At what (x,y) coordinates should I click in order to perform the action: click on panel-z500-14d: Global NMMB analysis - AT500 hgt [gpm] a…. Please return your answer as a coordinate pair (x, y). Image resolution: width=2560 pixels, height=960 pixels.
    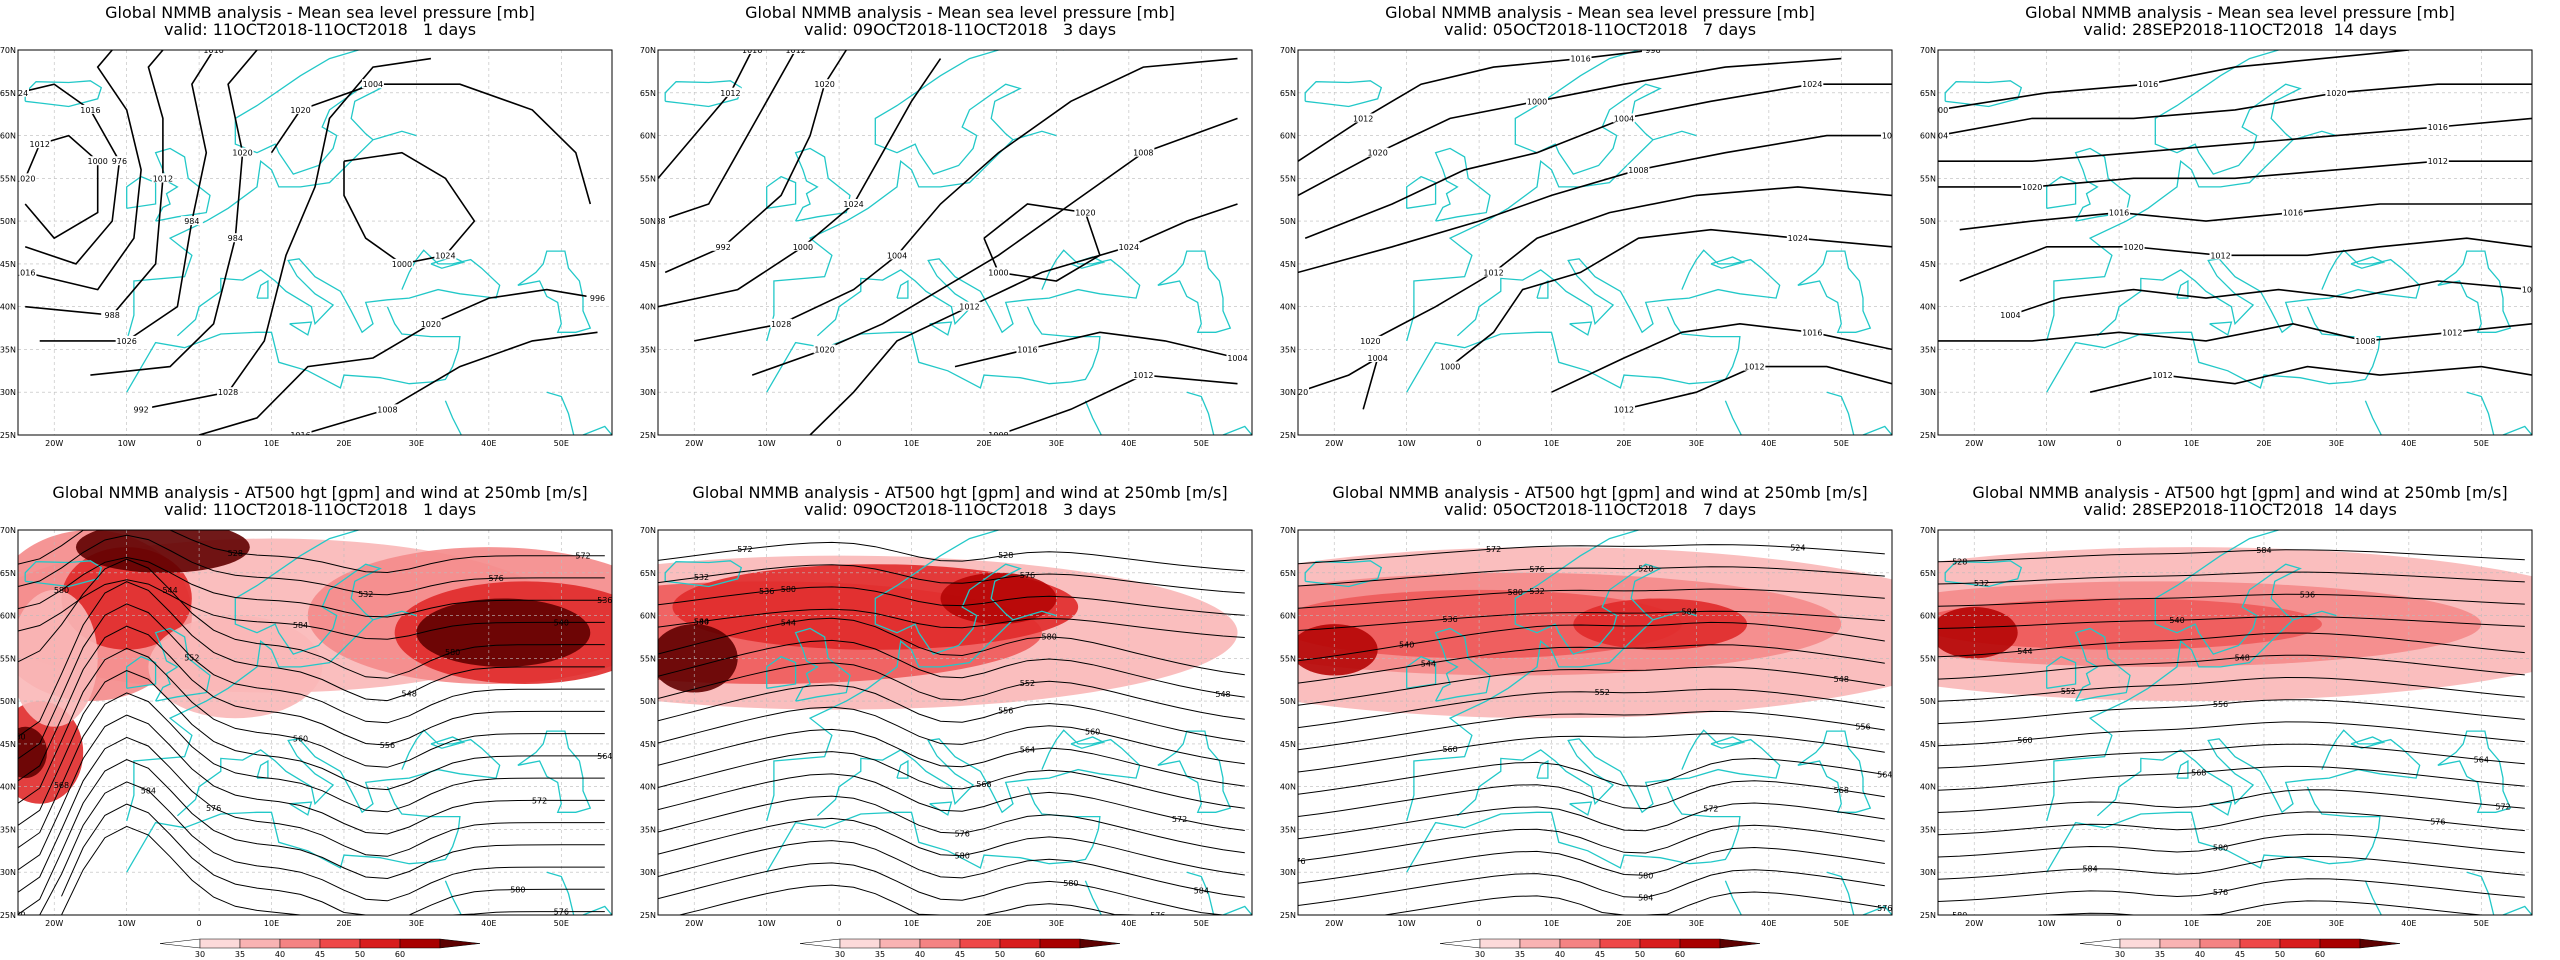
    Looking at the image, I should click on (2240, 720).